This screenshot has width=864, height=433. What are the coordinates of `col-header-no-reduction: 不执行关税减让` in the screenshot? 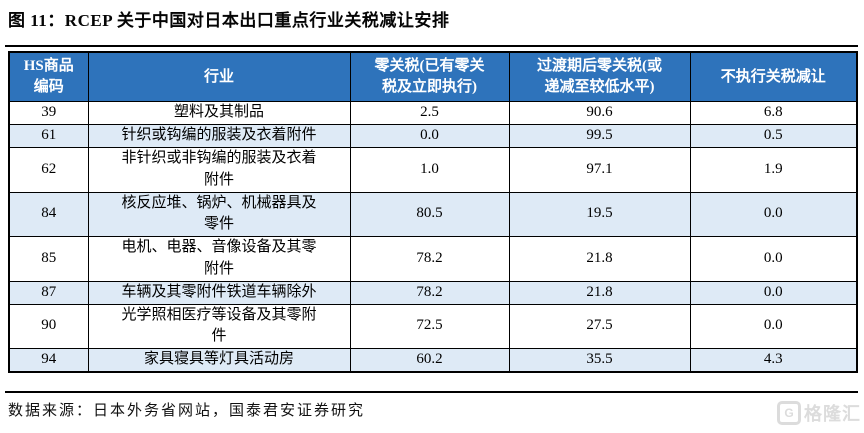 It's located at (773, 76).